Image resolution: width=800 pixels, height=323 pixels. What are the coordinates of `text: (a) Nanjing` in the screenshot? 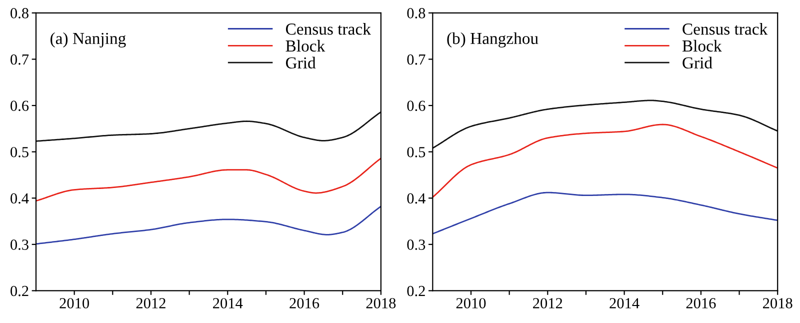 It's located at (88, 40).